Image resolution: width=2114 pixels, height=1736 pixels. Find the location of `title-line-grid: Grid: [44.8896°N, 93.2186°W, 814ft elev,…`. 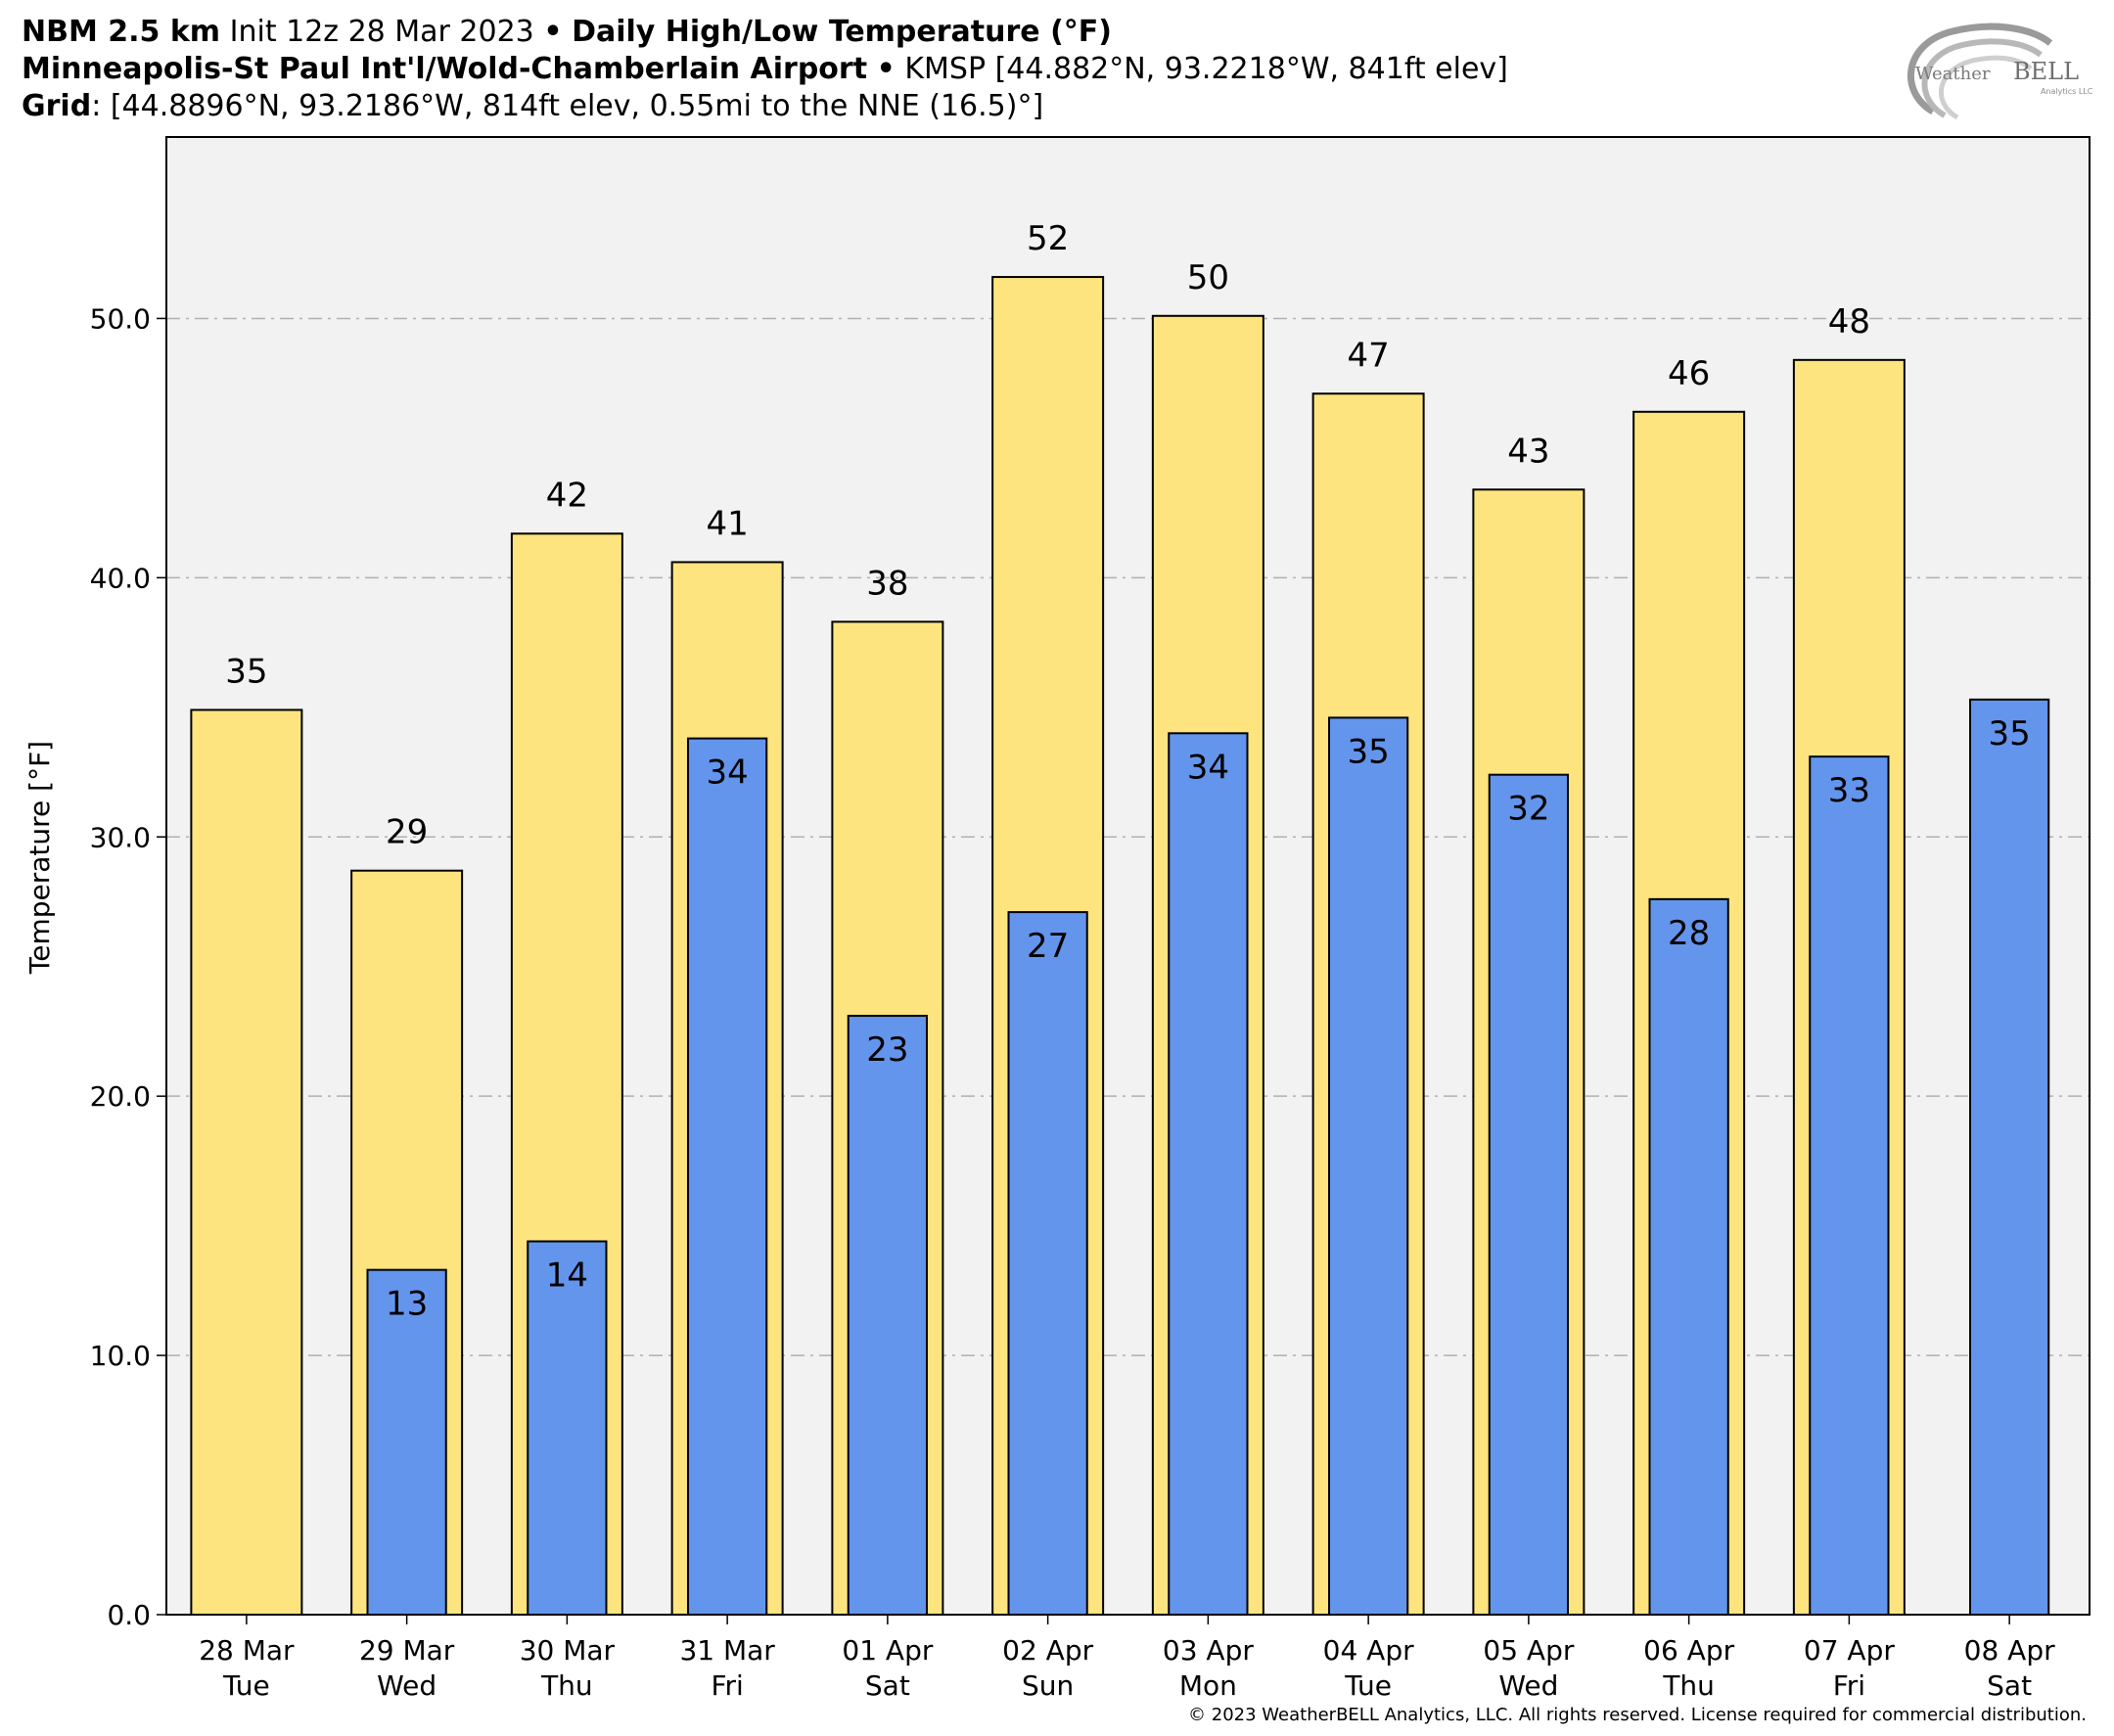

title-line-grid: Grid: [44.8896°N, 93.2186°W, 814ft elev,… is located at coordinates (532, 106).